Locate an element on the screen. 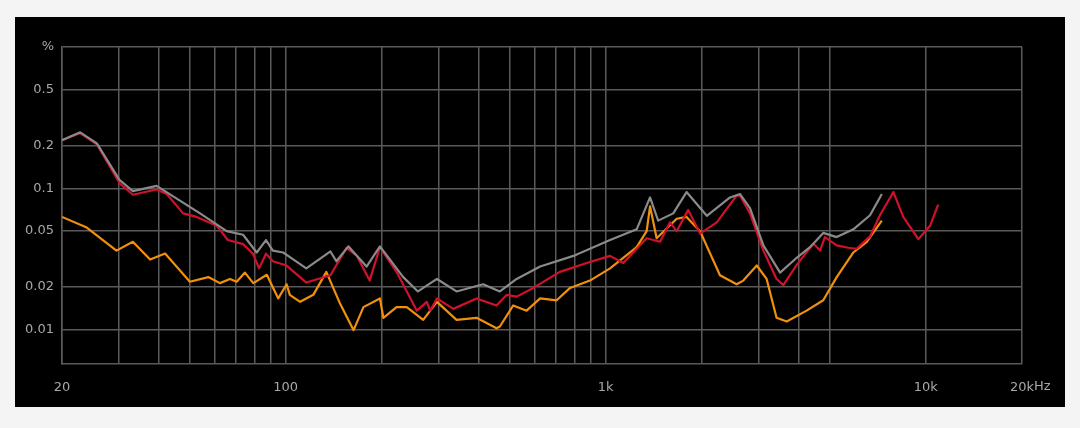 This screenshot has height=428, width=1080. y-tick-label: 0.02 is located at coordinates (39, 286).